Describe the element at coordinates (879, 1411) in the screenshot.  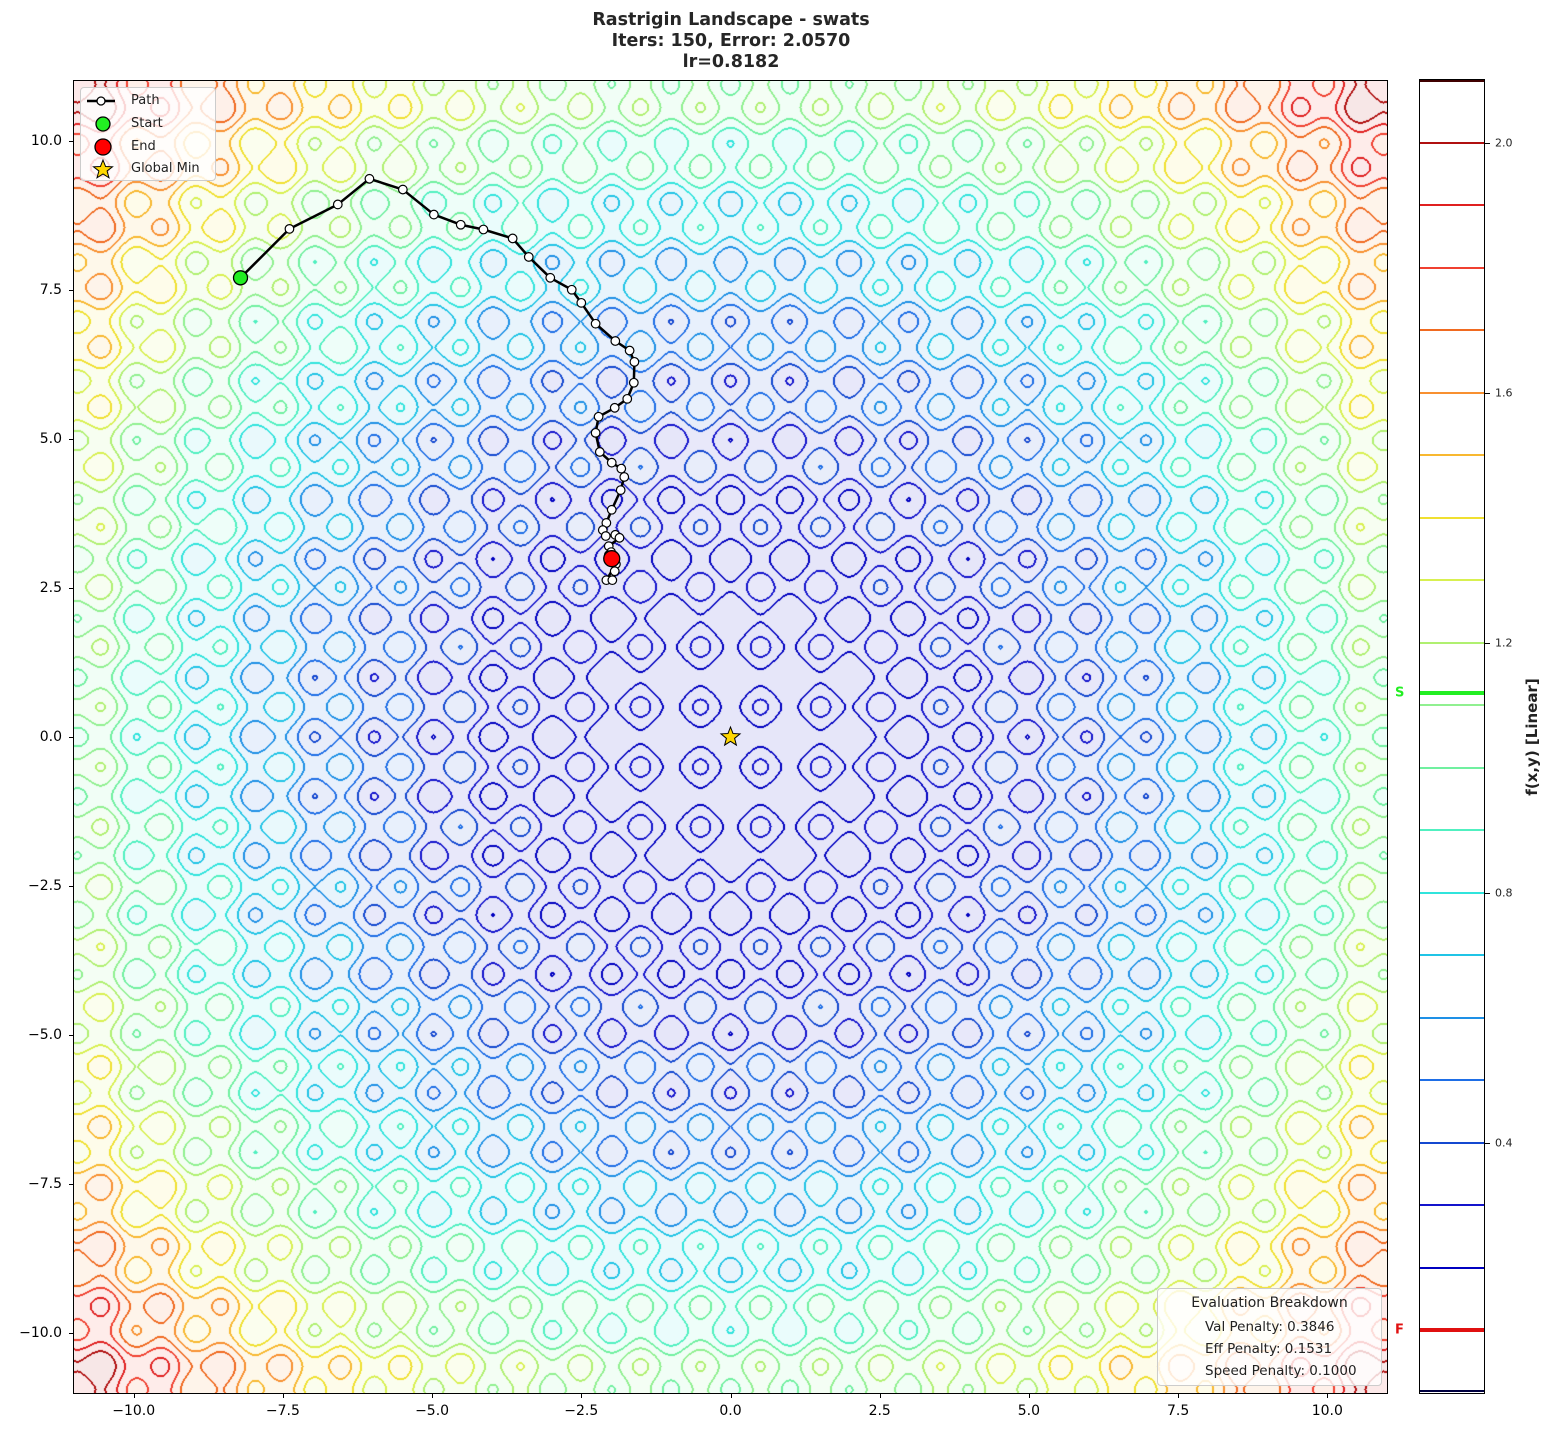
I see `x-tick-label: 2.5` at that location.